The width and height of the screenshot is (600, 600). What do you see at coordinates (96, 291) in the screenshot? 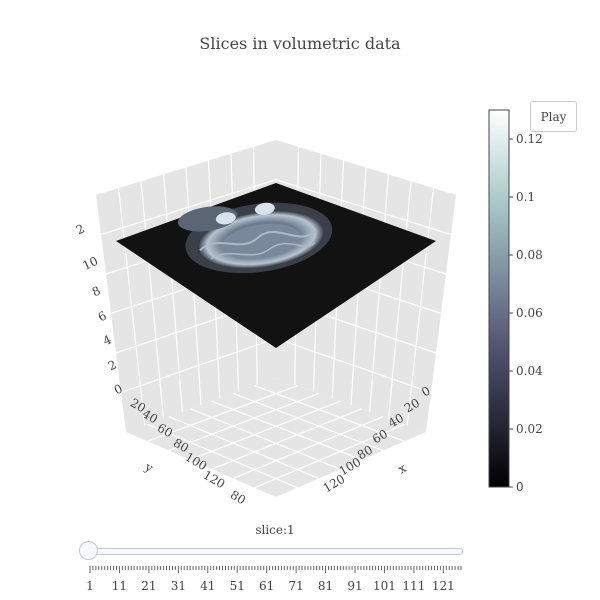
I see `z-tick-label: 8` at bounding box center [96, 291].